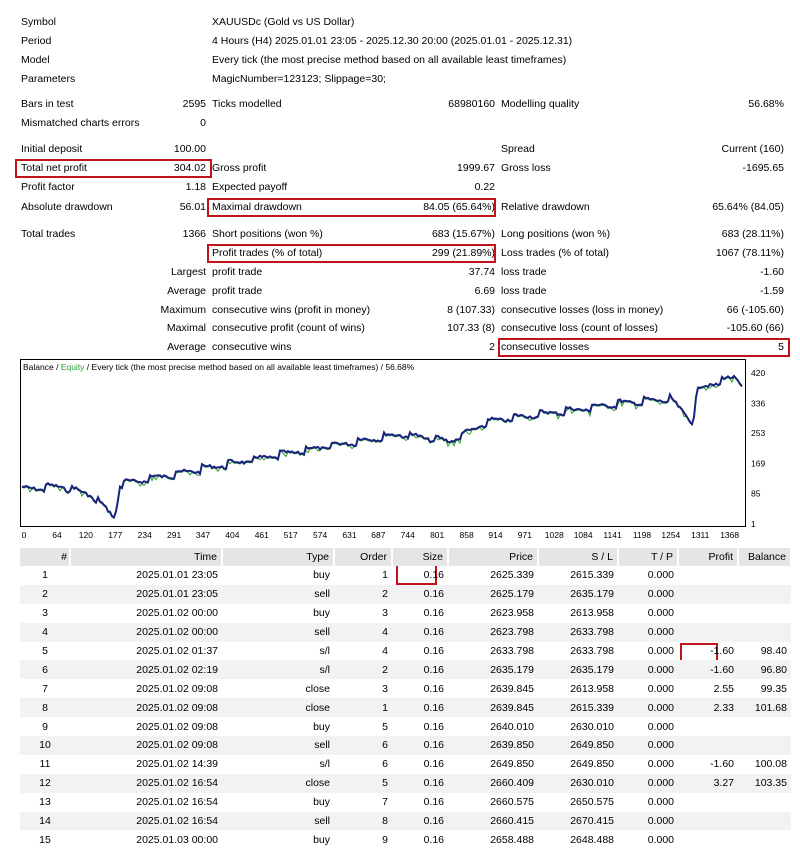  What do you see at coordinates (764, 708) in the screenshot?
I see `cell-balance: 101.68` at bounding box center [764, 708].